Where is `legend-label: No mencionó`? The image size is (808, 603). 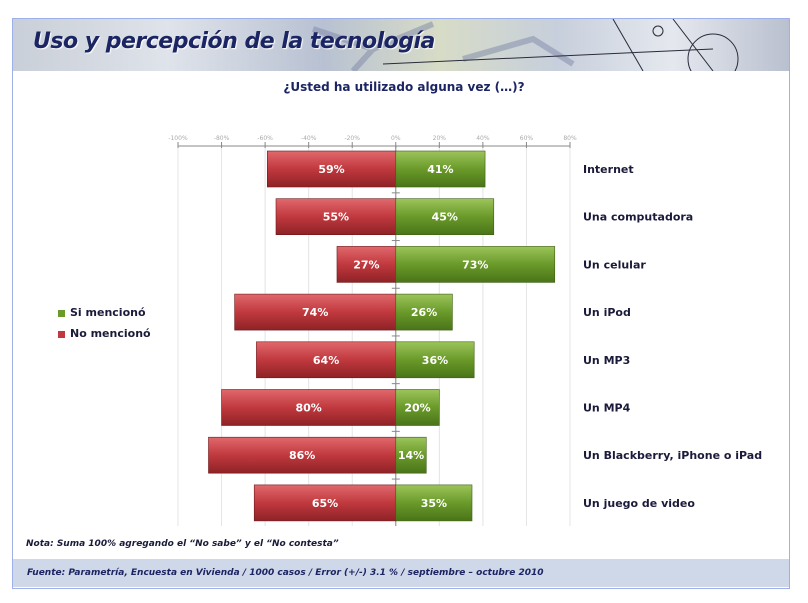 legend-label: No mencionó is located at coordinates (110, 333).